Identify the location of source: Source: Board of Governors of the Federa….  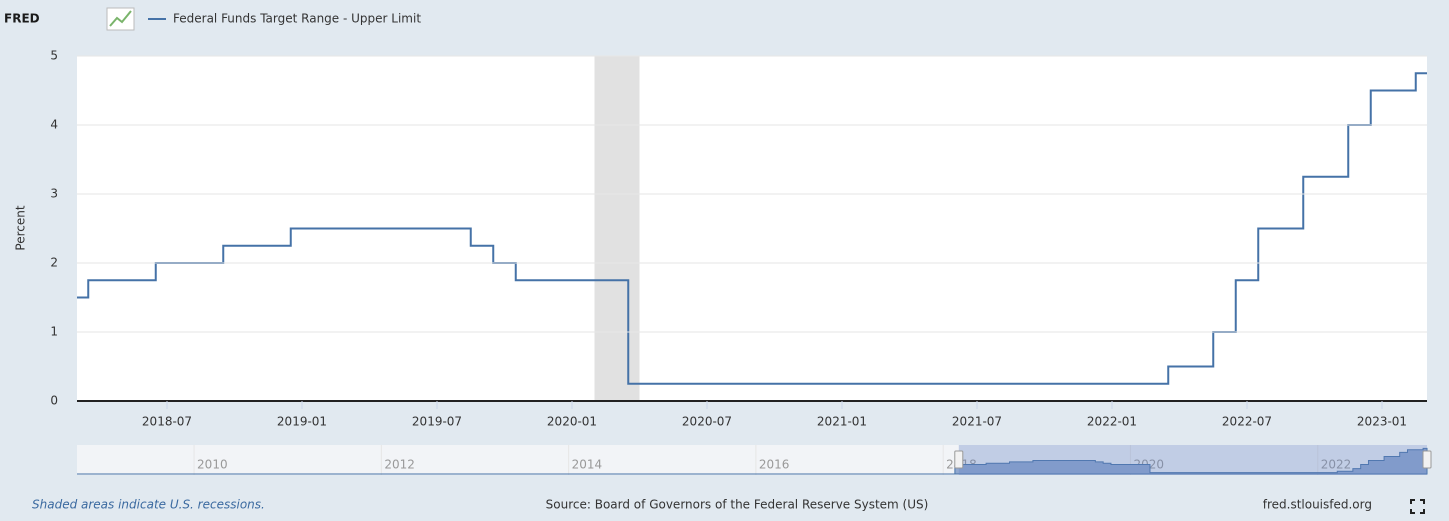
(737, 505).